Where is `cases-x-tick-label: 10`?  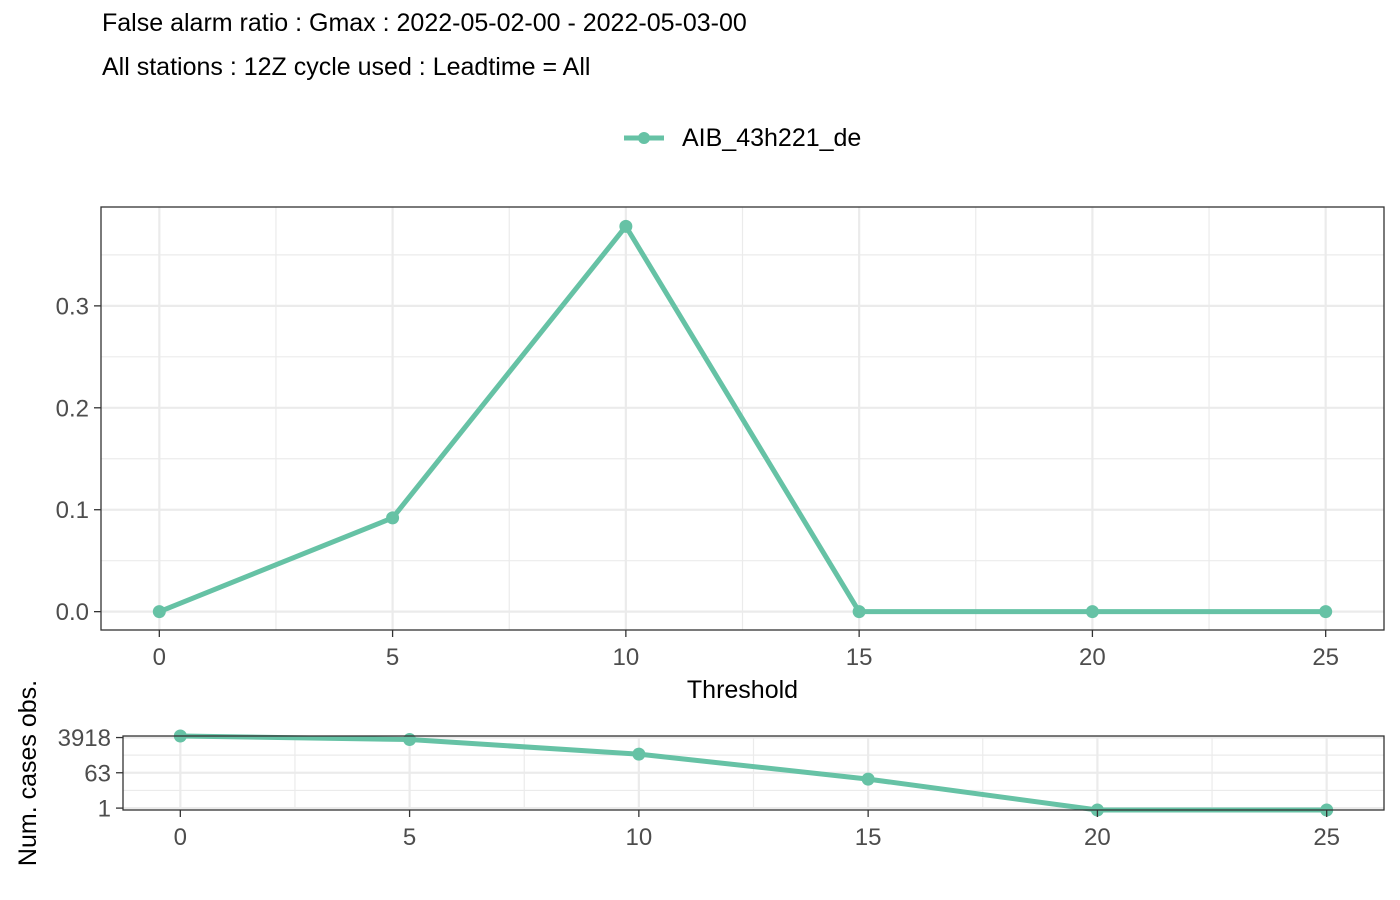
cases-x-tick-label: 10 is located at coordinates (639, 837).